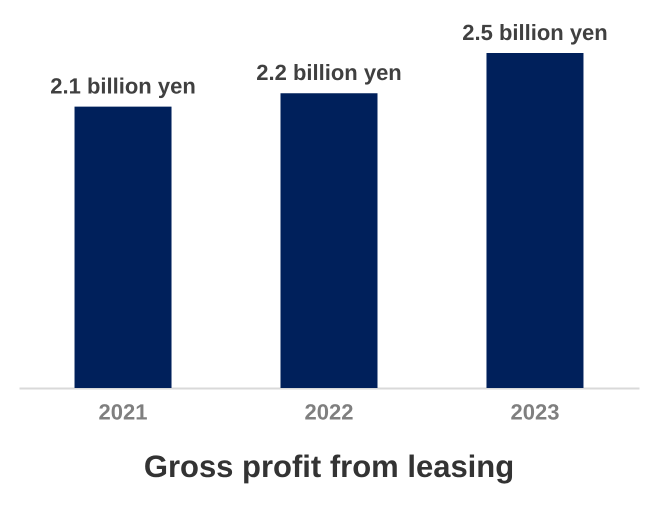  Describe the element at coordinates (535, 412) in the screenshot. I see `x-tick-label: 2023` at that location.